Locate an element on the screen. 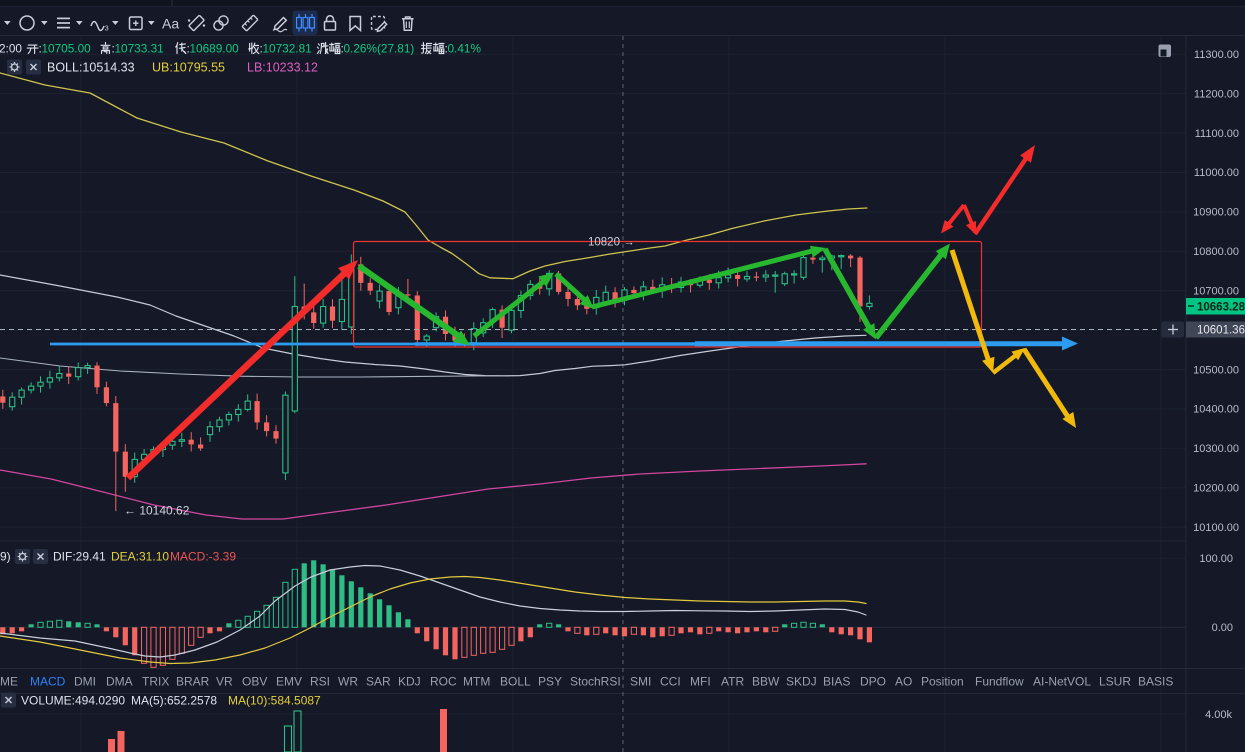 This screenshot has height=752, width=1245. svg-text: MACD:-3.39 is located at coordinates (203, 557).